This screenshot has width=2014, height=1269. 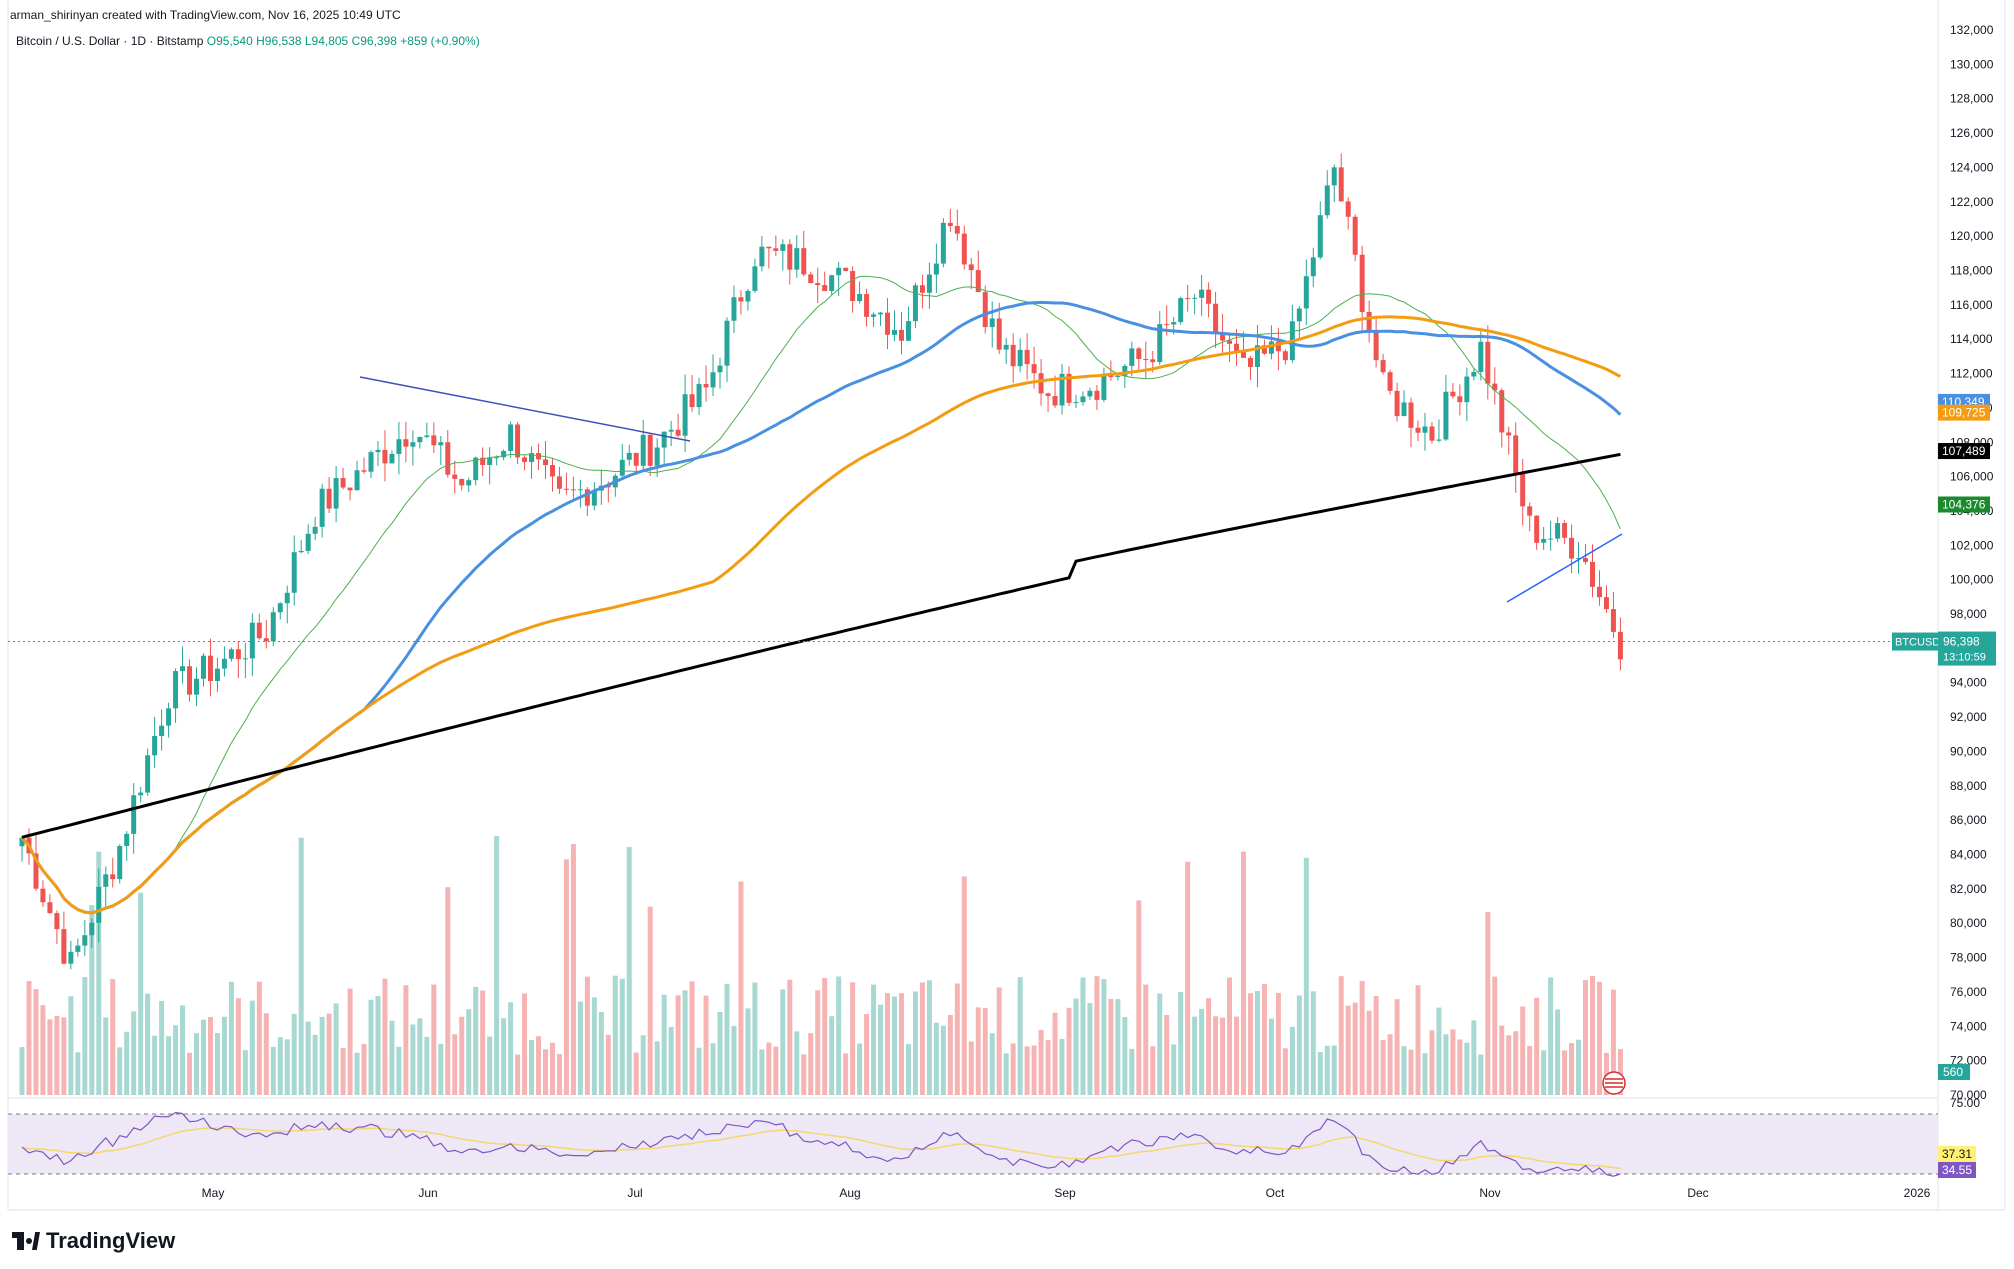 What do you see at coordinates (1065, 1193) in the screenshot?
I see `time-label: Sep` at bounding box center [1065, 1193].